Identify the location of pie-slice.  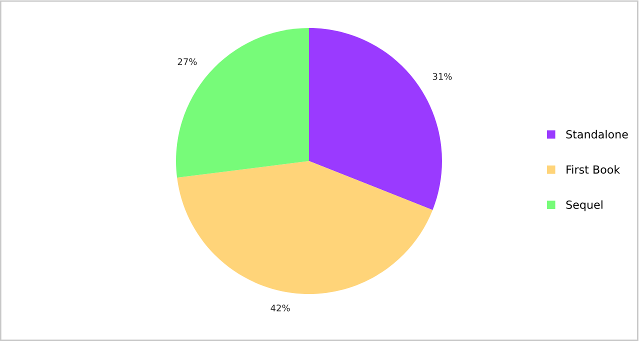
(242, 103).